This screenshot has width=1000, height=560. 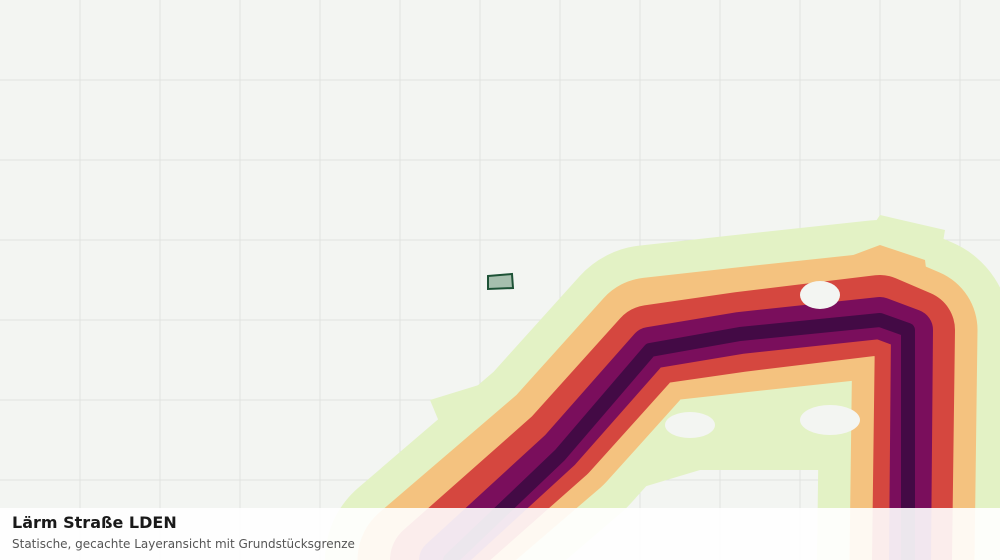 What do you see at coordinates (501, 281) in the screenshot?
I see `parcel-boundary` at bounding box center [501, 281].